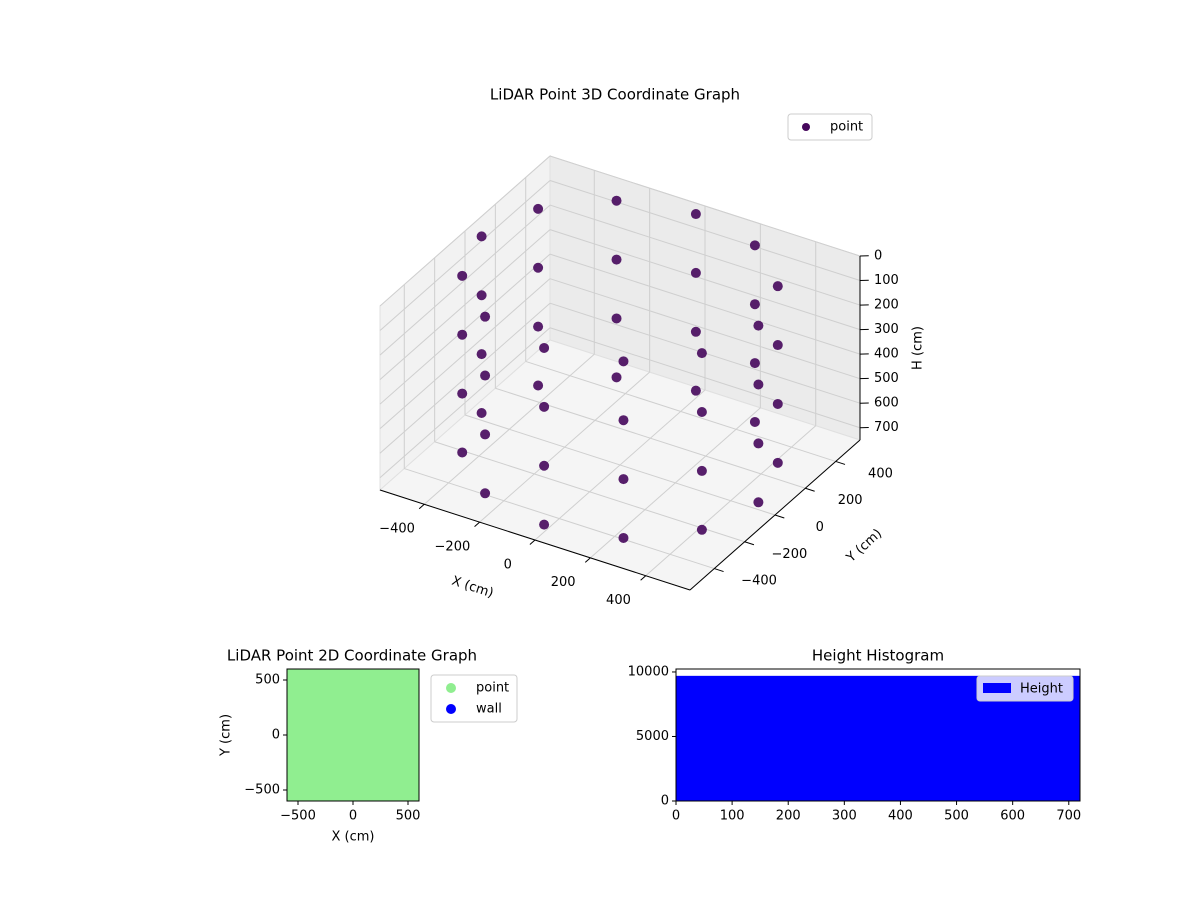 Image resolution: width=1200 pixels, height=904 pixels. I want to click on x-tick-label: 600, so click(1012, 816).